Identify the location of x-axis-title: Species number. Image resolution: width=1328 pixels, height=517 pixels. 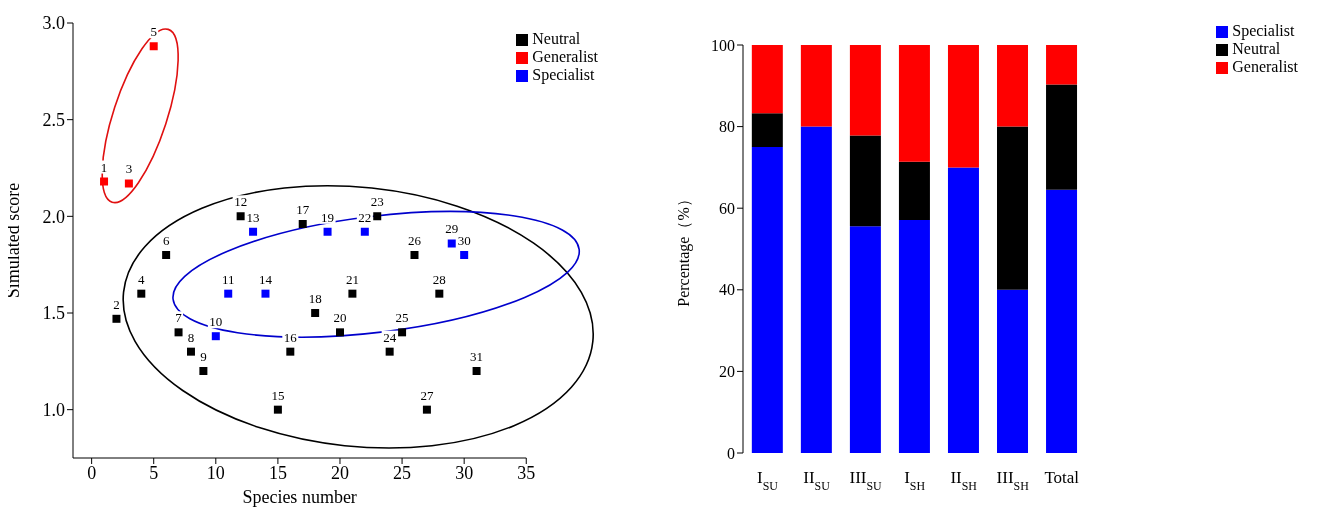
(299, 497).